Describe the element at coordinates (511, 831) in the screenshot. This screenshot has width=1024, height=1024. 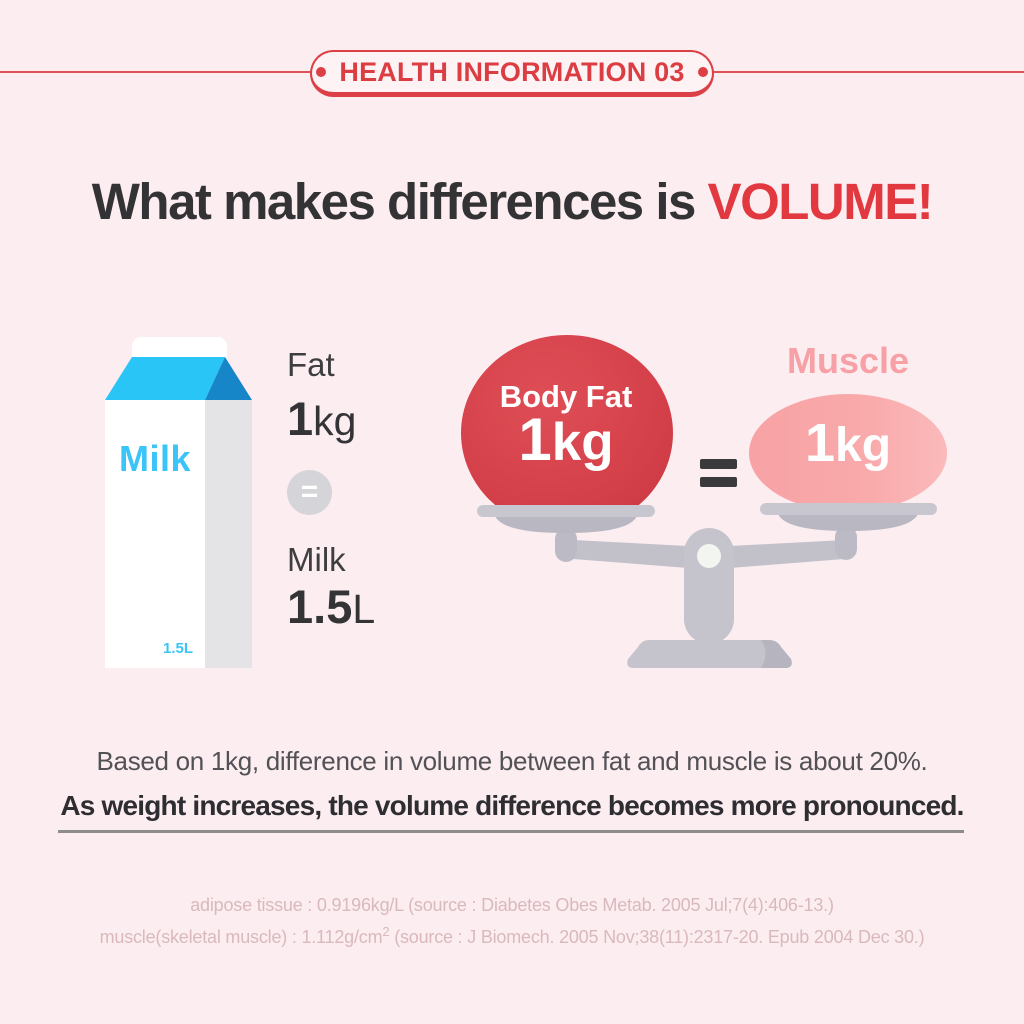
I see `note-underline` at that location.